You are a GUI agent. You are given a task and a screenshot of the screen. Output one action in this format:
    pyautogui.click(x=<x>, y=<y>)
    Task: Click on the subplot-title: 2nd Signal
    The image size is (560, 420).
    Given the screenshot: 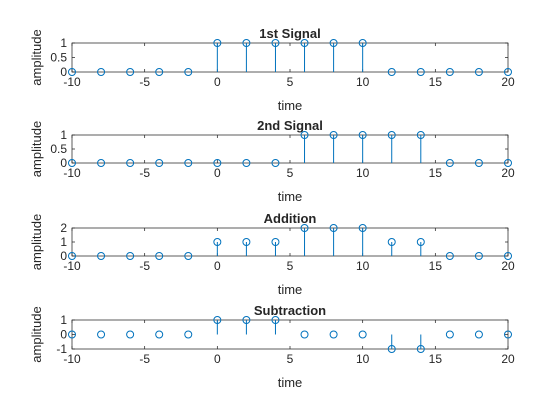 What is the action you would take?
    pyautogui.click(x=290, y=125)
    